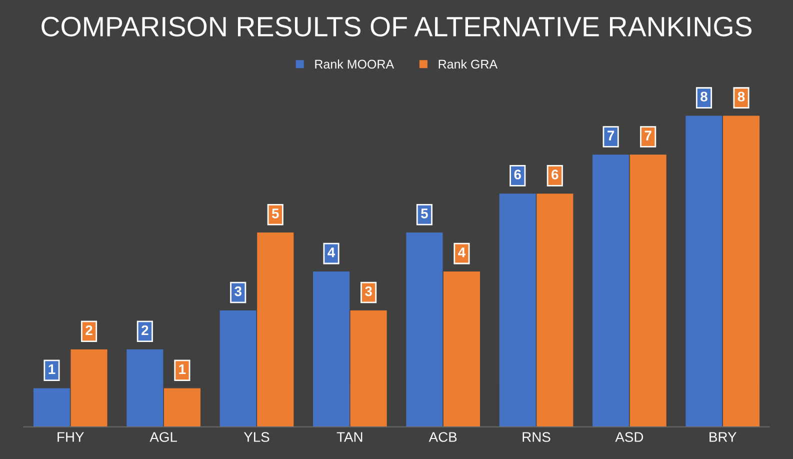 The width and height of the screenshot is (793, 459). I want to click on legend-label: Rank MOORA, so click(354, 64).